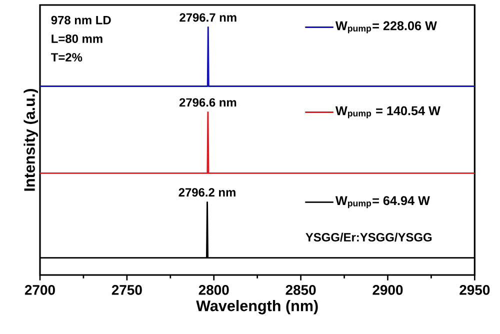 The image size is (500, 334). I want to click on x-tick-label: 2850, so click(301, 290).